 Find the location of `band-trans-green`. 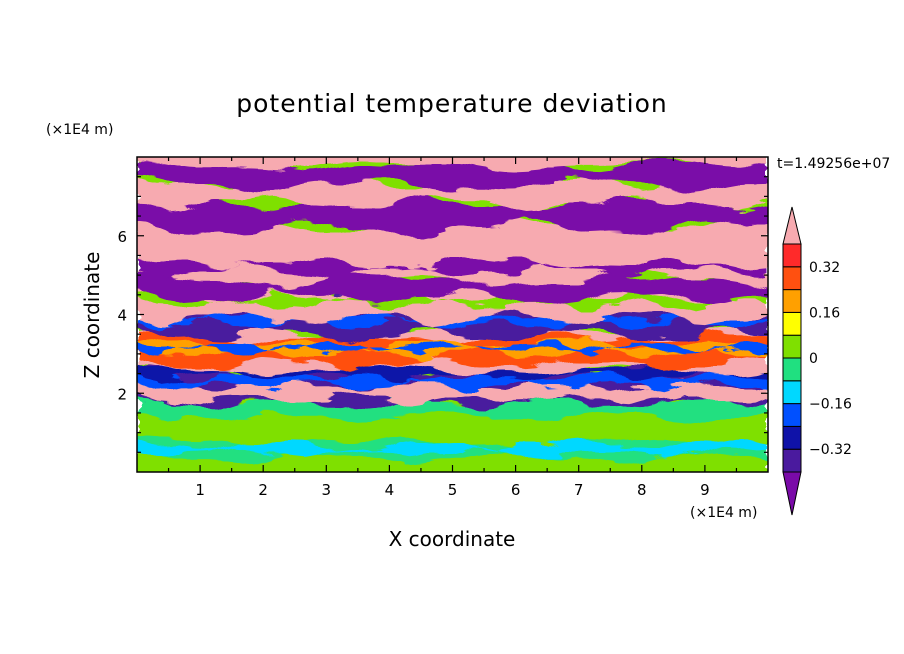

band-trans-green is located at coordinates (452, 301).